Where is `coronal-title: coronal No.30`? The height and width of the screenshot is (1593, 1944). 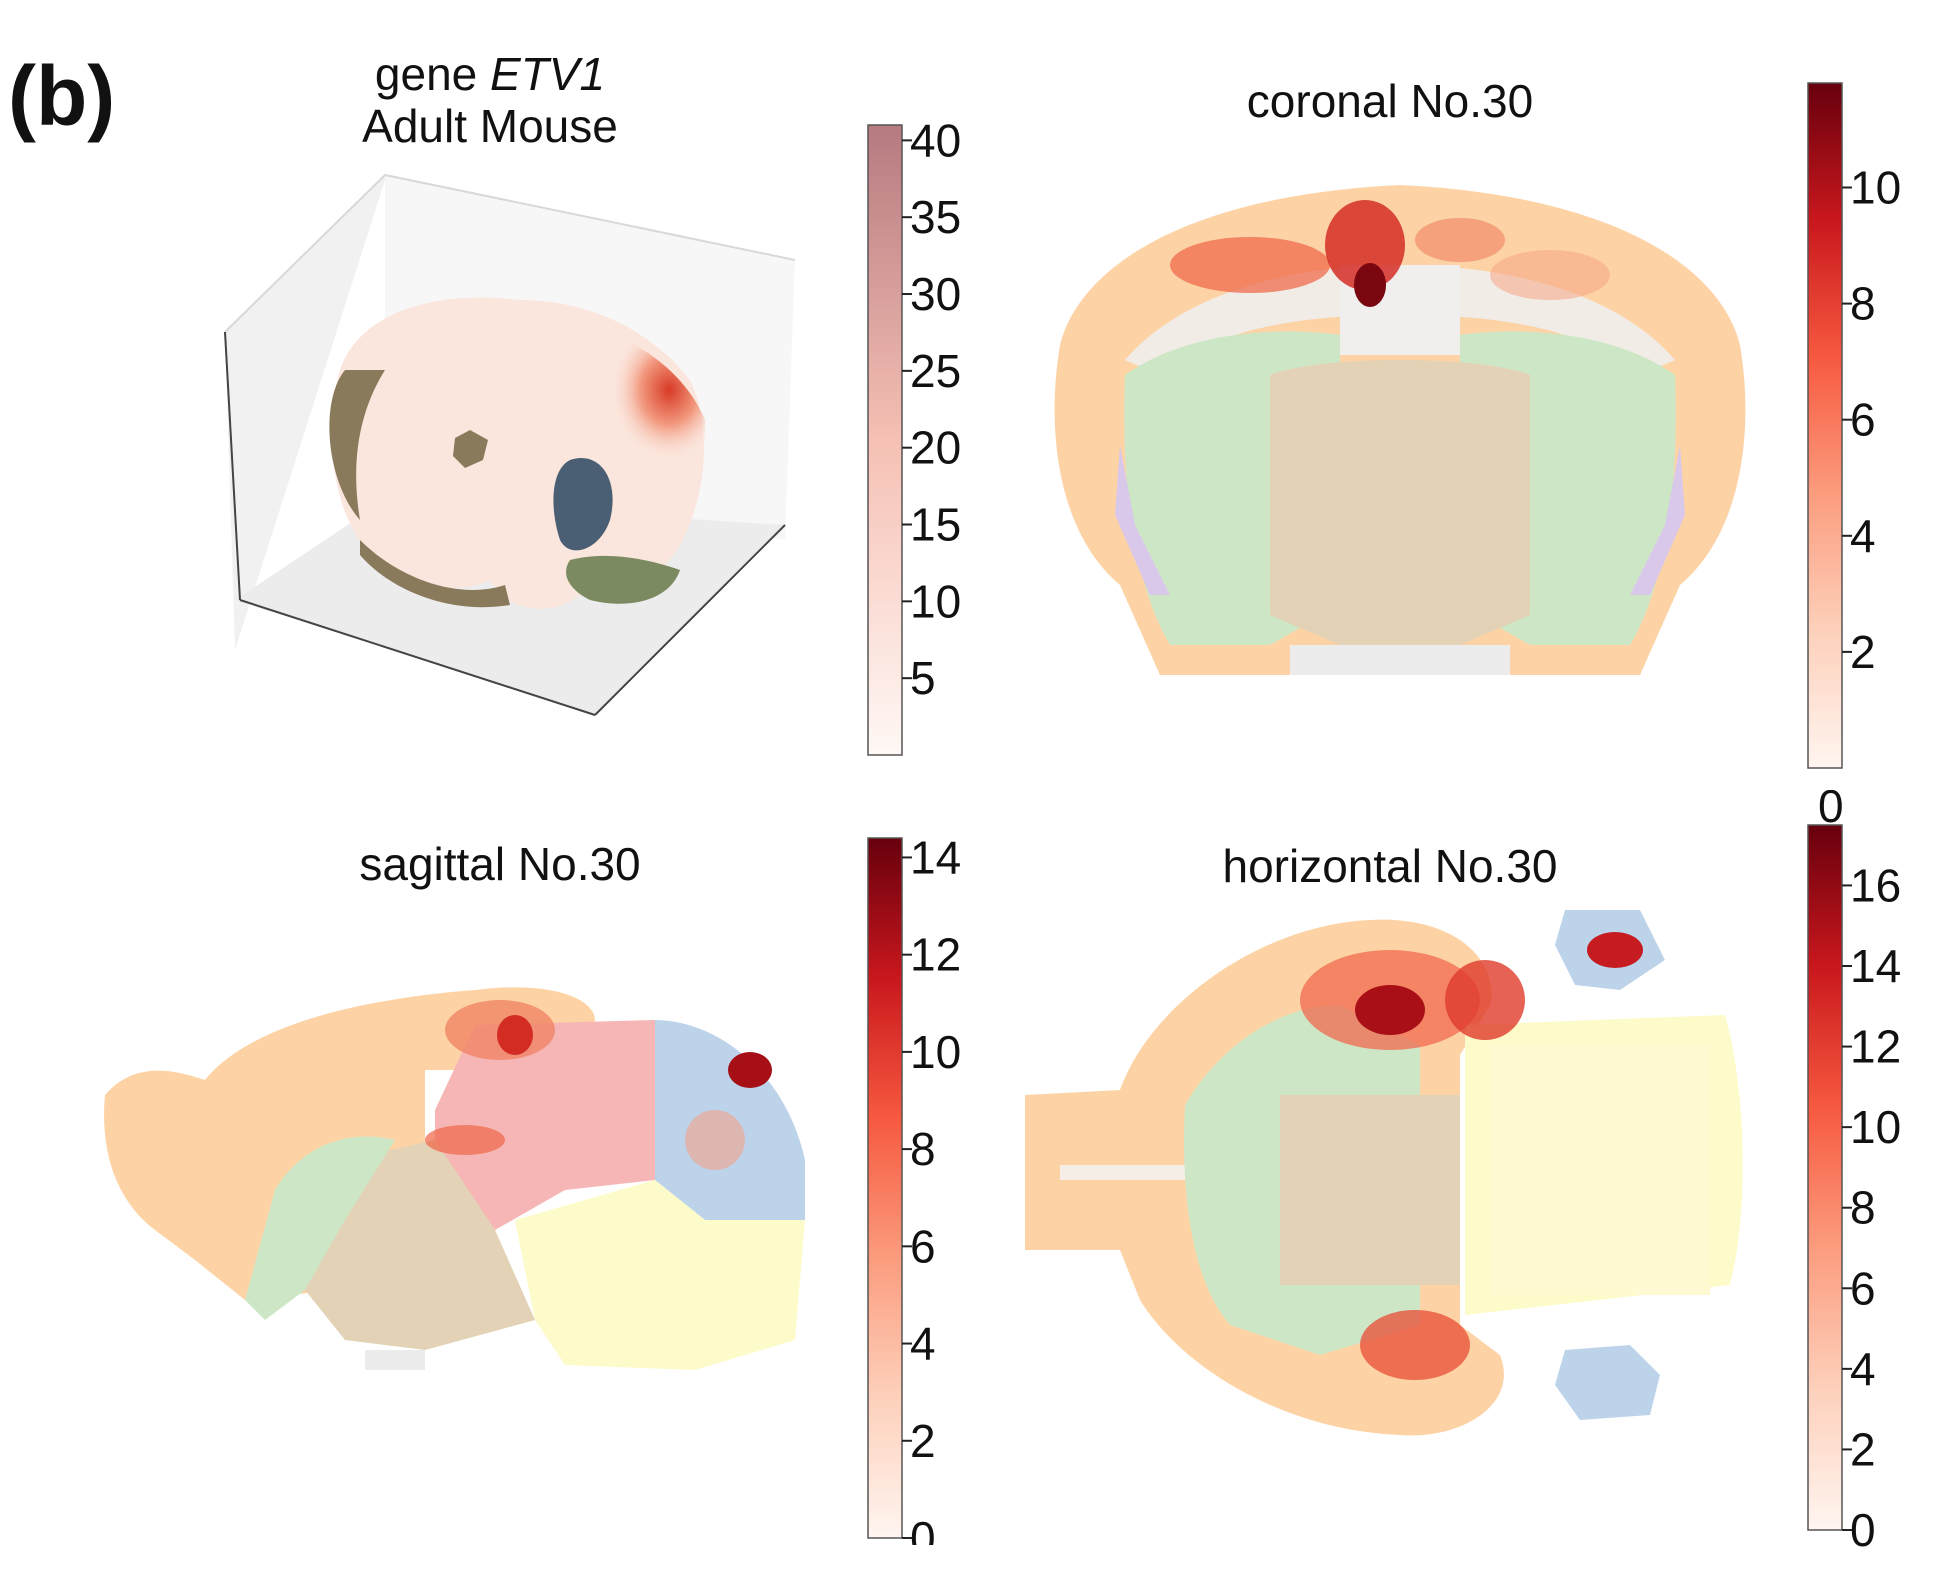 coronal-title: coronal No.30 is located at coordinates (1390, 101).